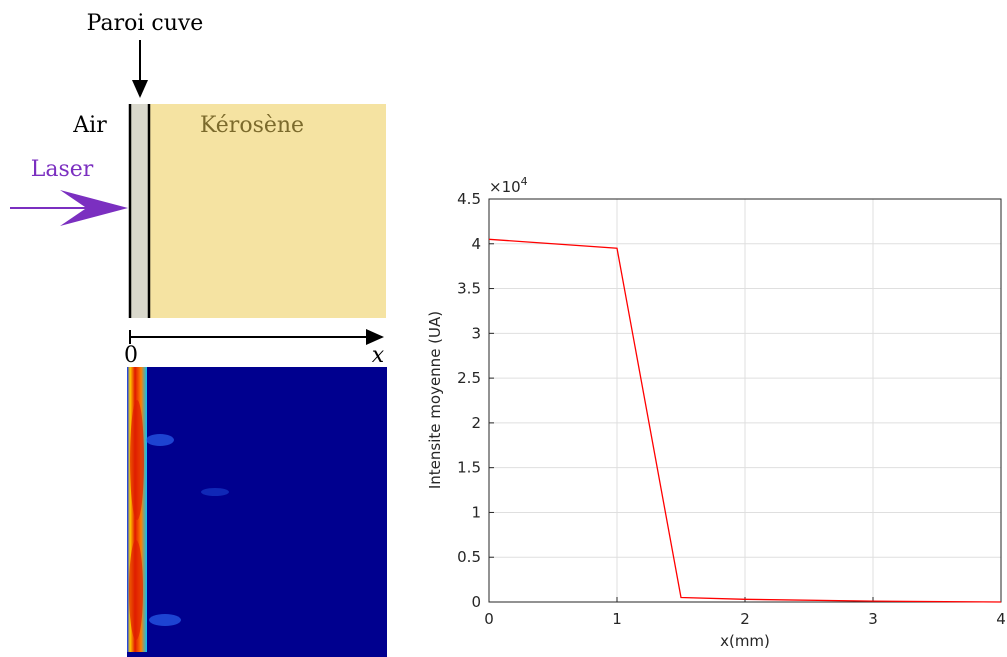  Describe the element at coordinates (469, 199) in the screenshot. I see `y-tick-label: 4.5` at that location.